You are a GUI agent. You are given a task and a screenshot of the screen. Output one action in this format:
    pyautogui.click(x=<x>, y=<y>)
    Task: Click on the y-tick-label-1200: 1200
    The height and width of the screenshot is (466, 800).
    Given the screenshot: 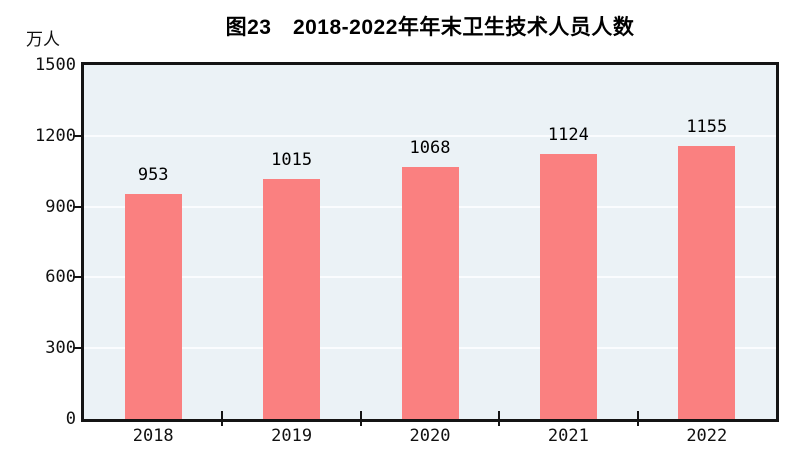 What is the action you would take?
    pyautogui.click(x=55, y=135)
    